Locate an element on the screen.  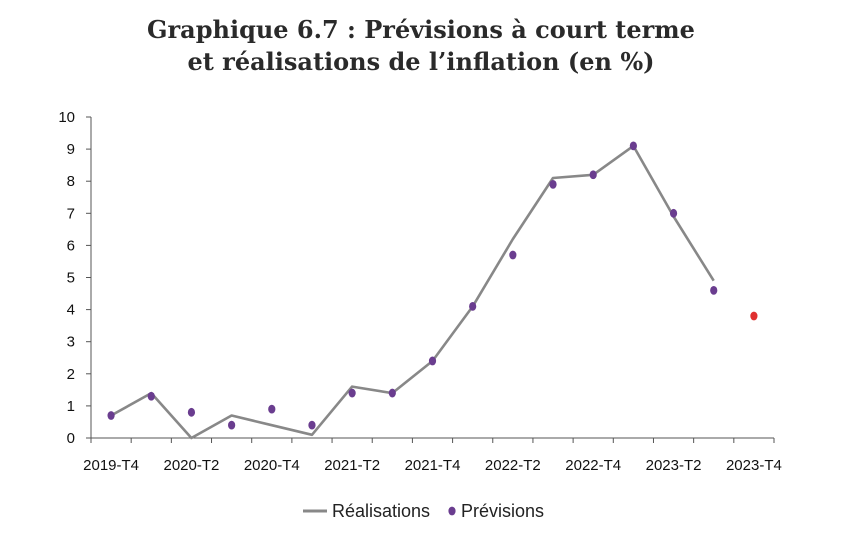
x-tick-label: 2021-T4 is located at coordinates (433, 465).